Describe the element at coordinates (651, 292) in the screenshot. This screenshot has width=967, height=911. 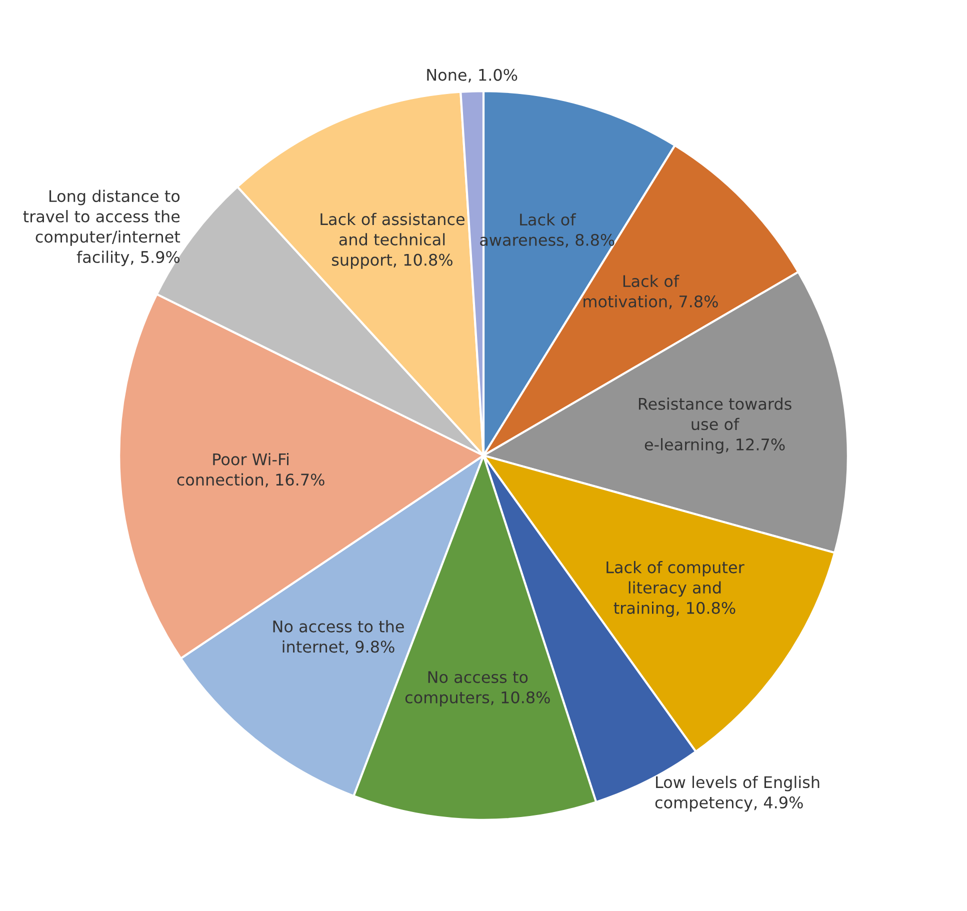
I see `slice-label: Lack of motivation, 7.8%` at that location.